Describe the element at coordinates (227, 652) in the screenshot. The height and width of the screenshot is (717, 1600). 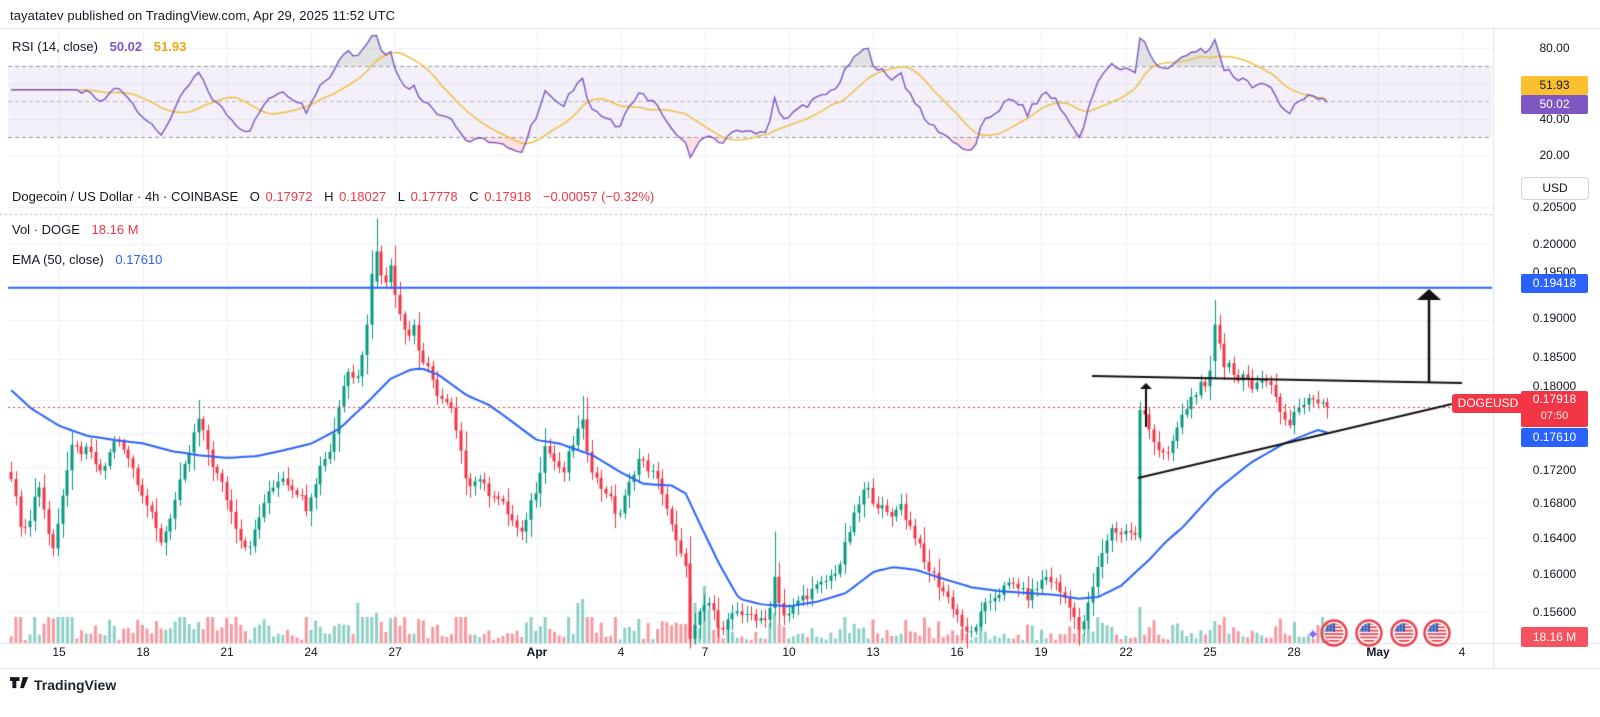
I see `time-tick-label: 21` at that location.